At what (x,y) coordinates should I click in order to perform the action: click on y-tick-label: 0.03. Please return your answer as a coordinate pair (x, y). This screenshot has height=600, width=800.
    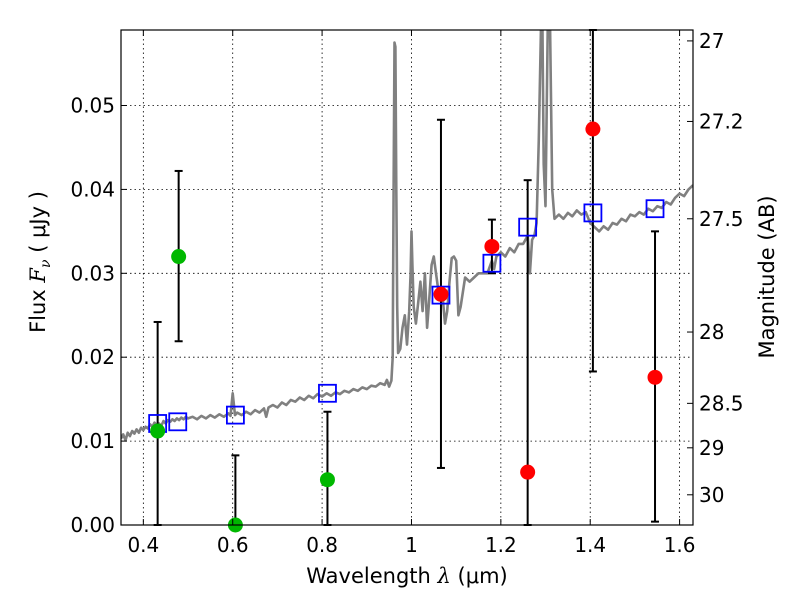
    Looking at the image, I should click on (92, 273).